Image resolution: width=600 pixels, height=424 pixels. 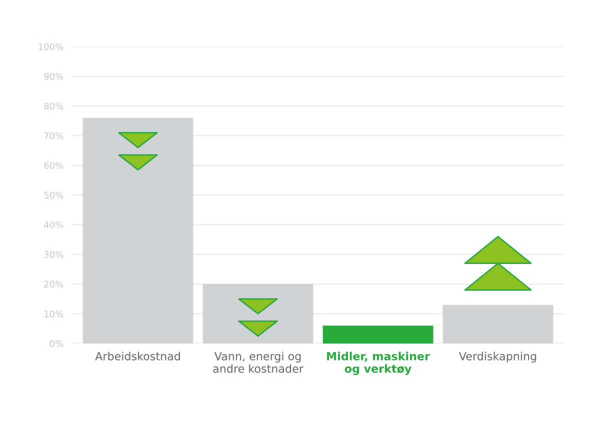 I want to click on x-tick-label: Verdiskapning, so click(x=497, y=357).